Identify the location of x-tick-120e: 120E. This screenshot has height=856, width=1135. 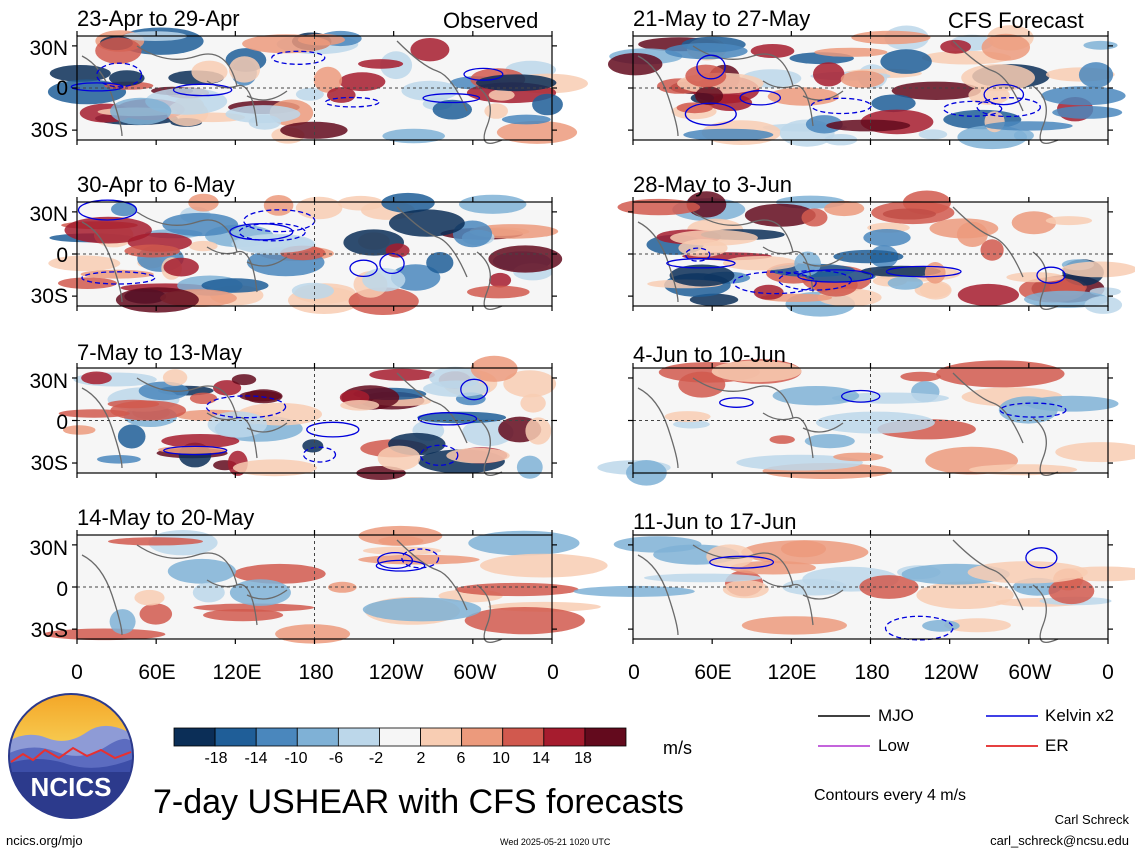
(792, 672).